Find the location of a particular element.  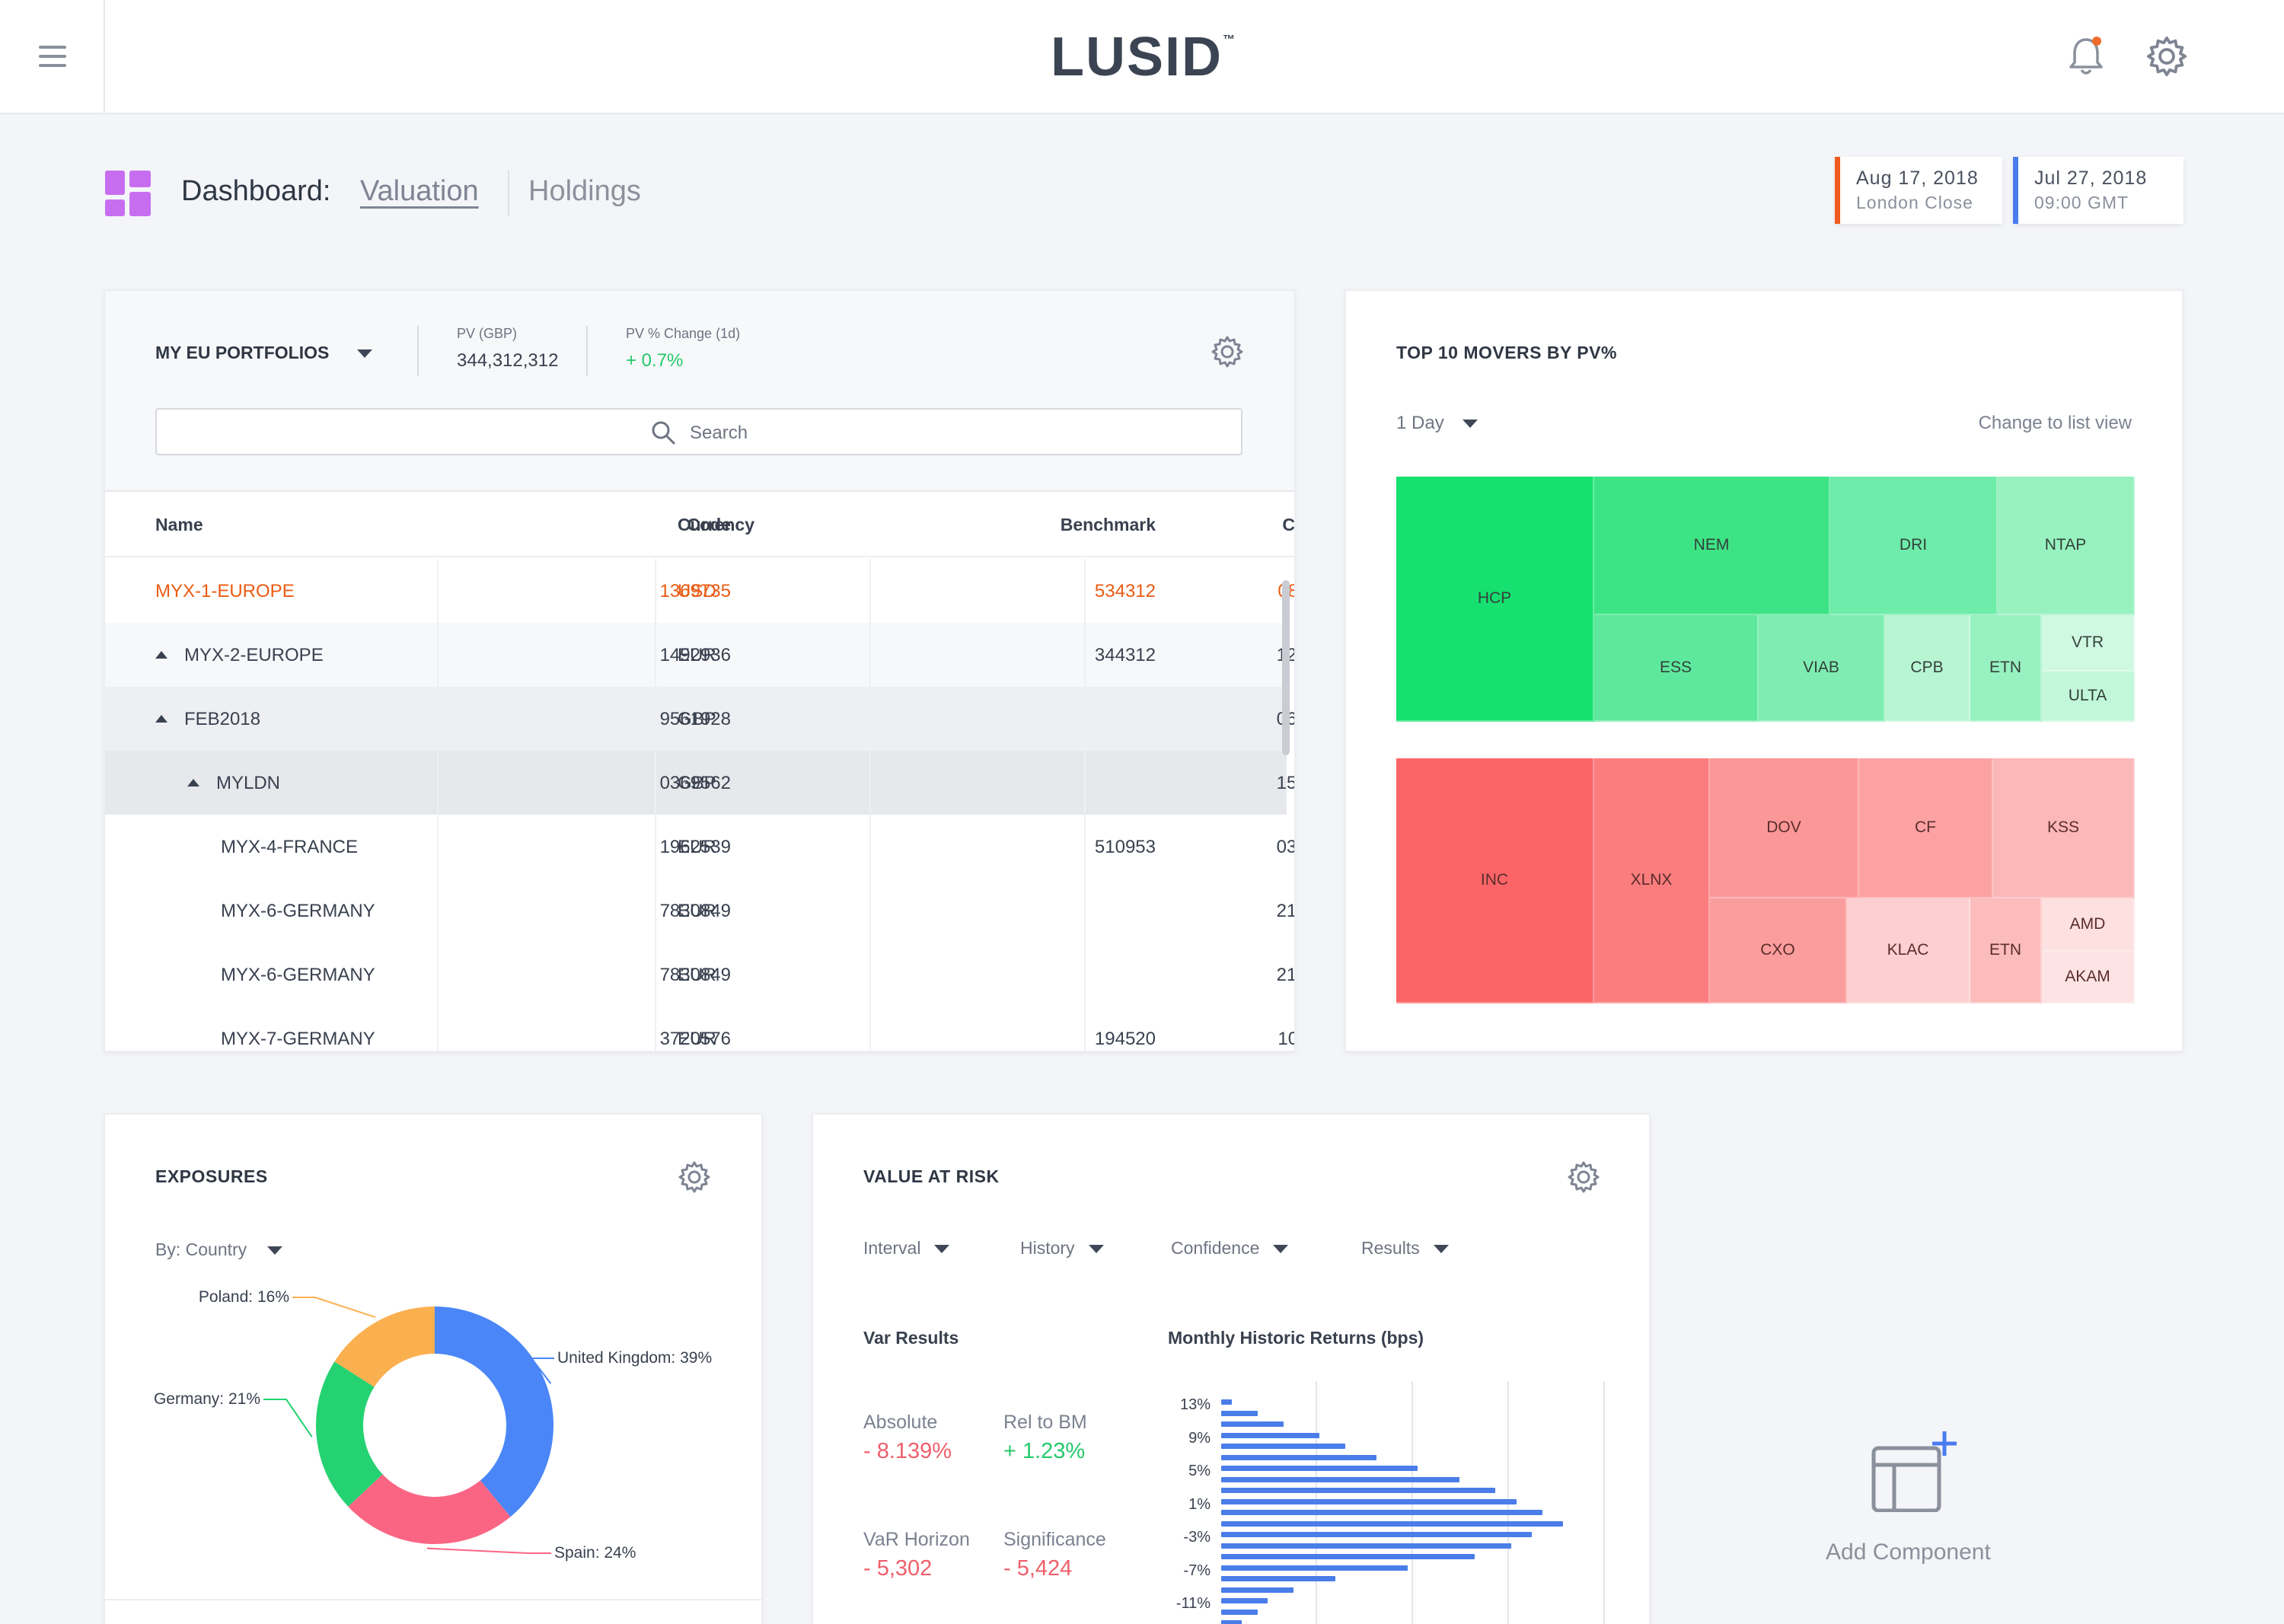

pv-value: 344,312,312 is located at coordinates (508, 360).